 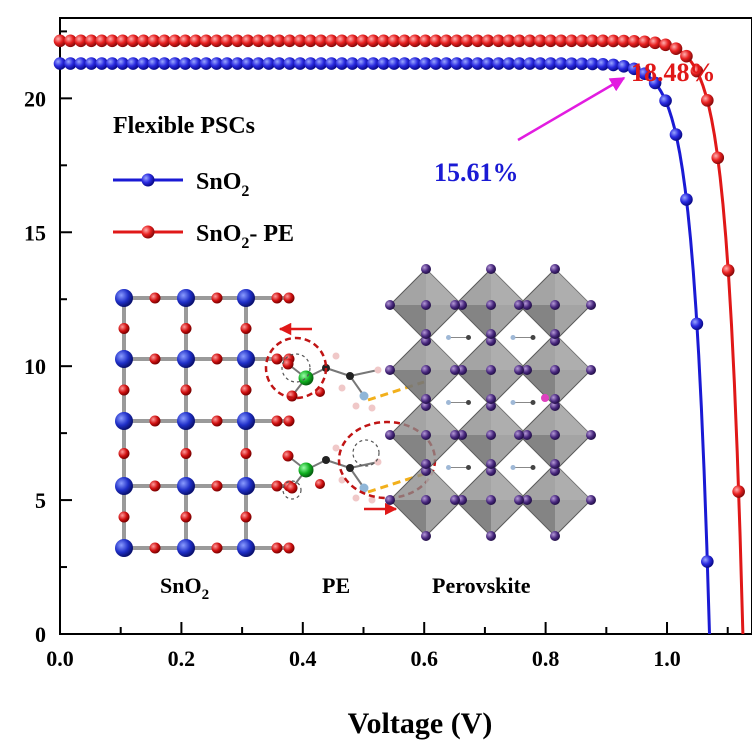 I want to click on y-tick-label: 15, so click(x=35, y=232).